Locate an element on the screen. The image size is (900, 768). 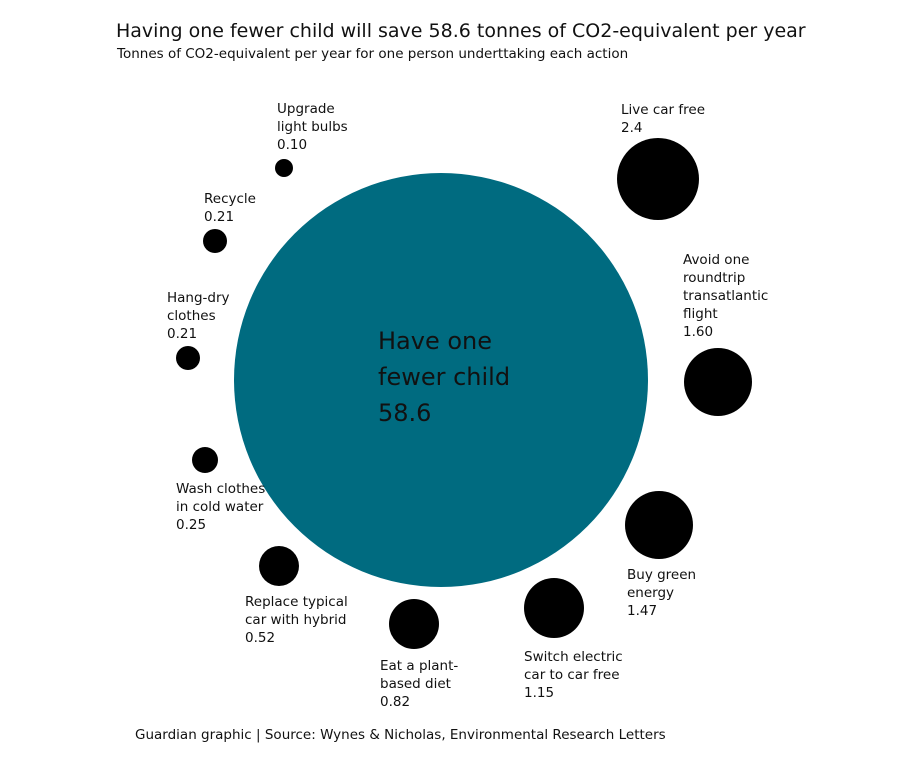
bubble-label-line: Hang-dry is located at coordinates (198, 298).